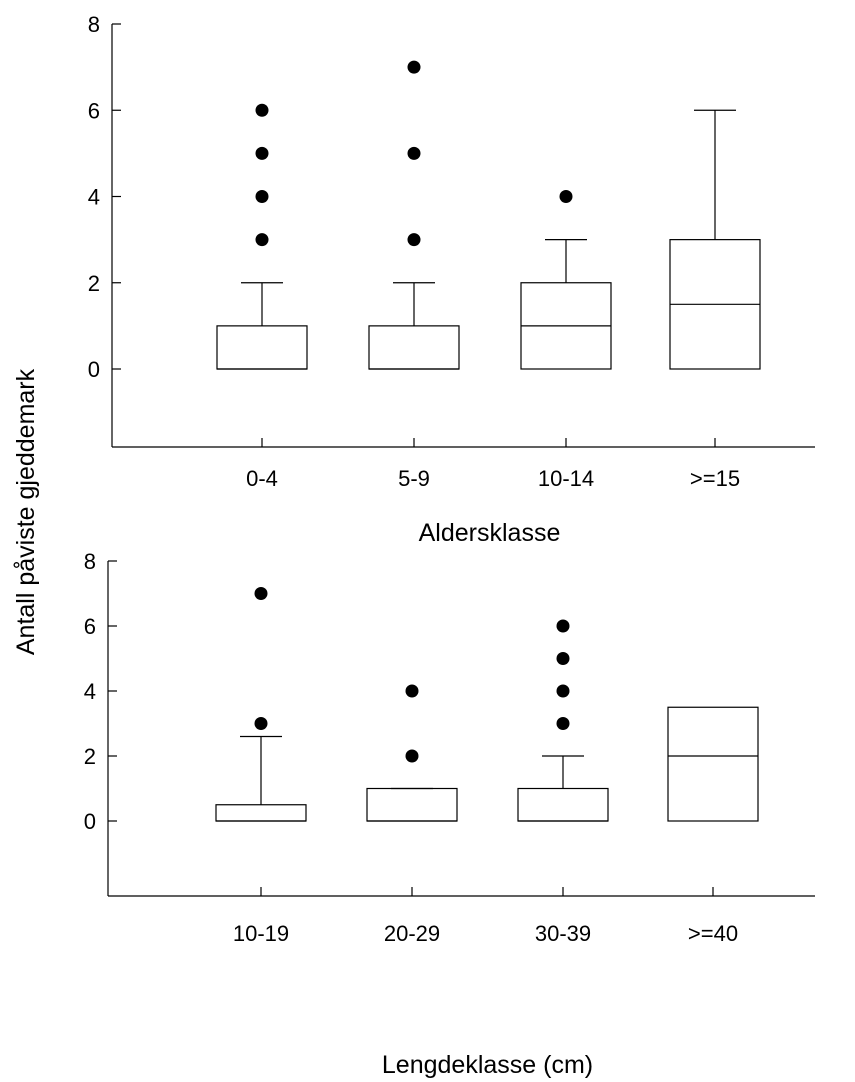 The image size is (855, 1082). What do you see at coordinates (412, 933) in the screenshot?
I see `x-tick-label: 20-29` at bounding box center [412, 933].